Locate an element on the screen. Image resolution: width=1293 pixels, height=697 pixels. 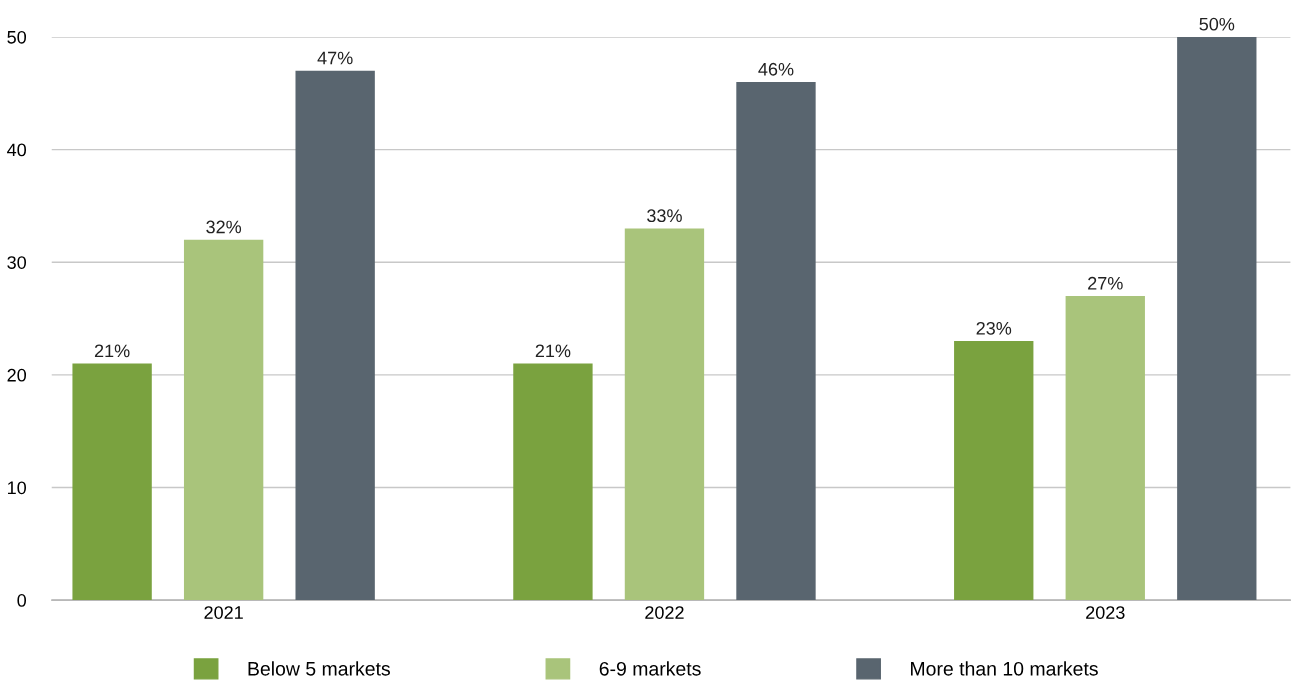
x-tick-label: 2023 is located at coordinates (1105, 612).